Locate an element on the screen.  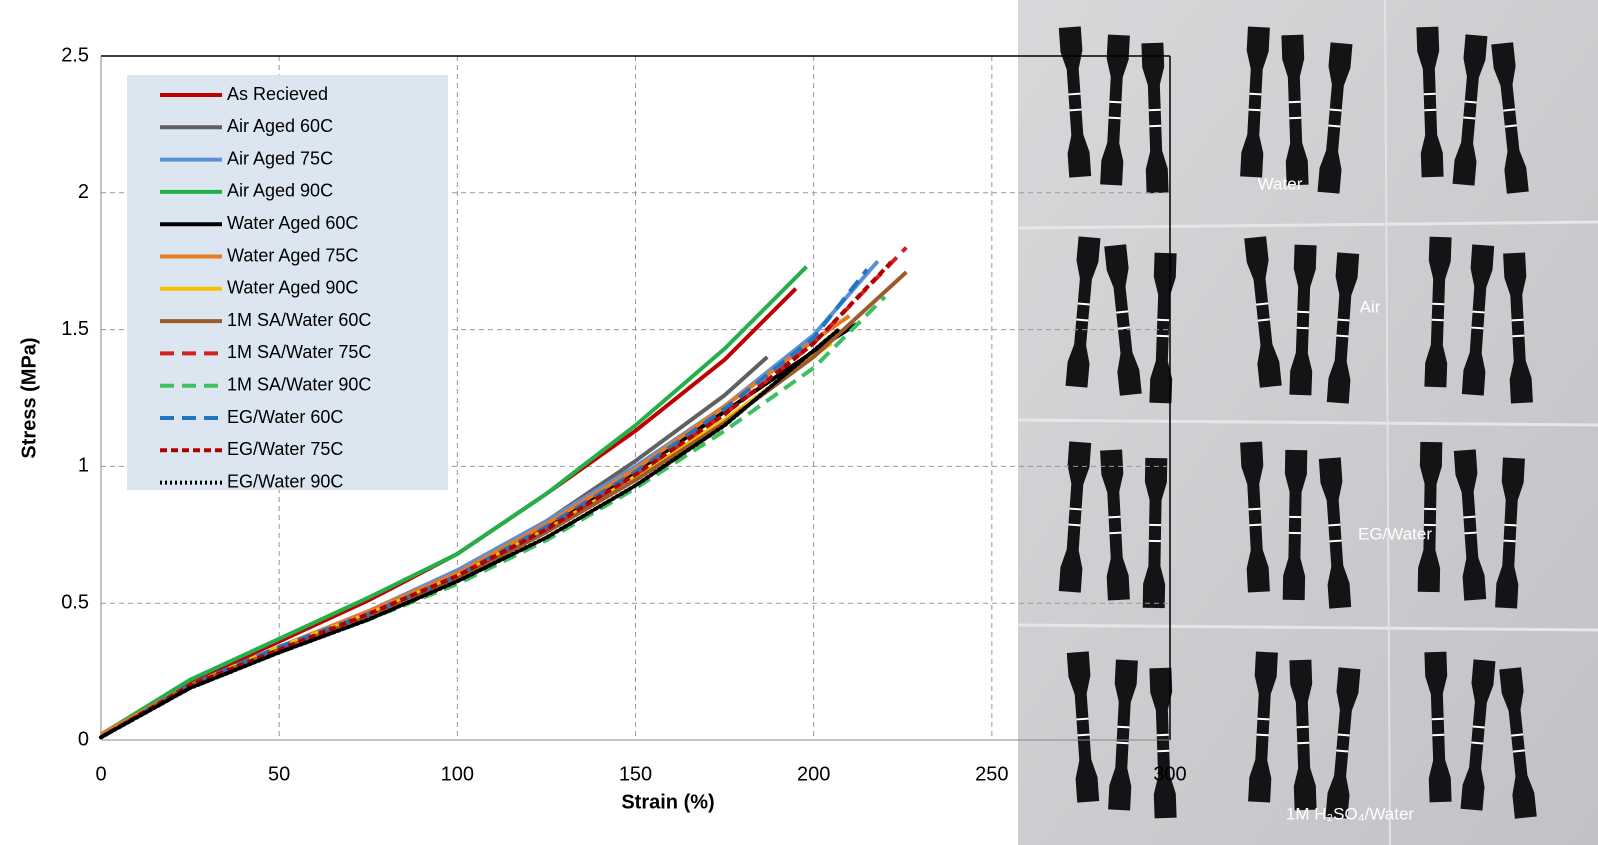
y-tick-label: 1.5 is located at coordinates (75, 329).